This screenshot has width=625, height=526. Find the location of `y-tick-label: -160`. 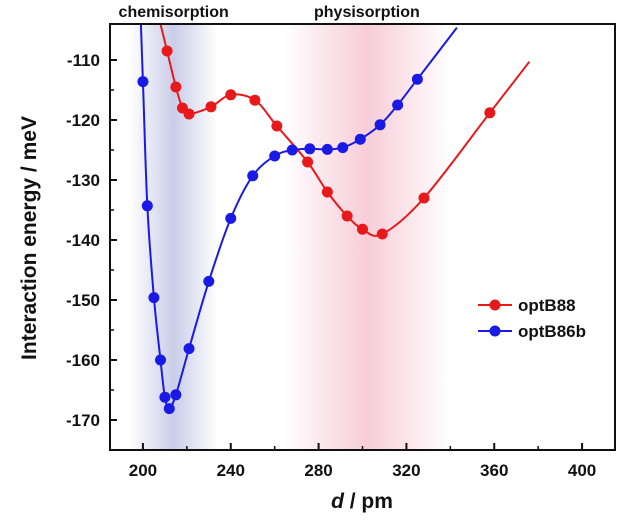

y-tick-label: -160 is located at coordinates (83, 360).